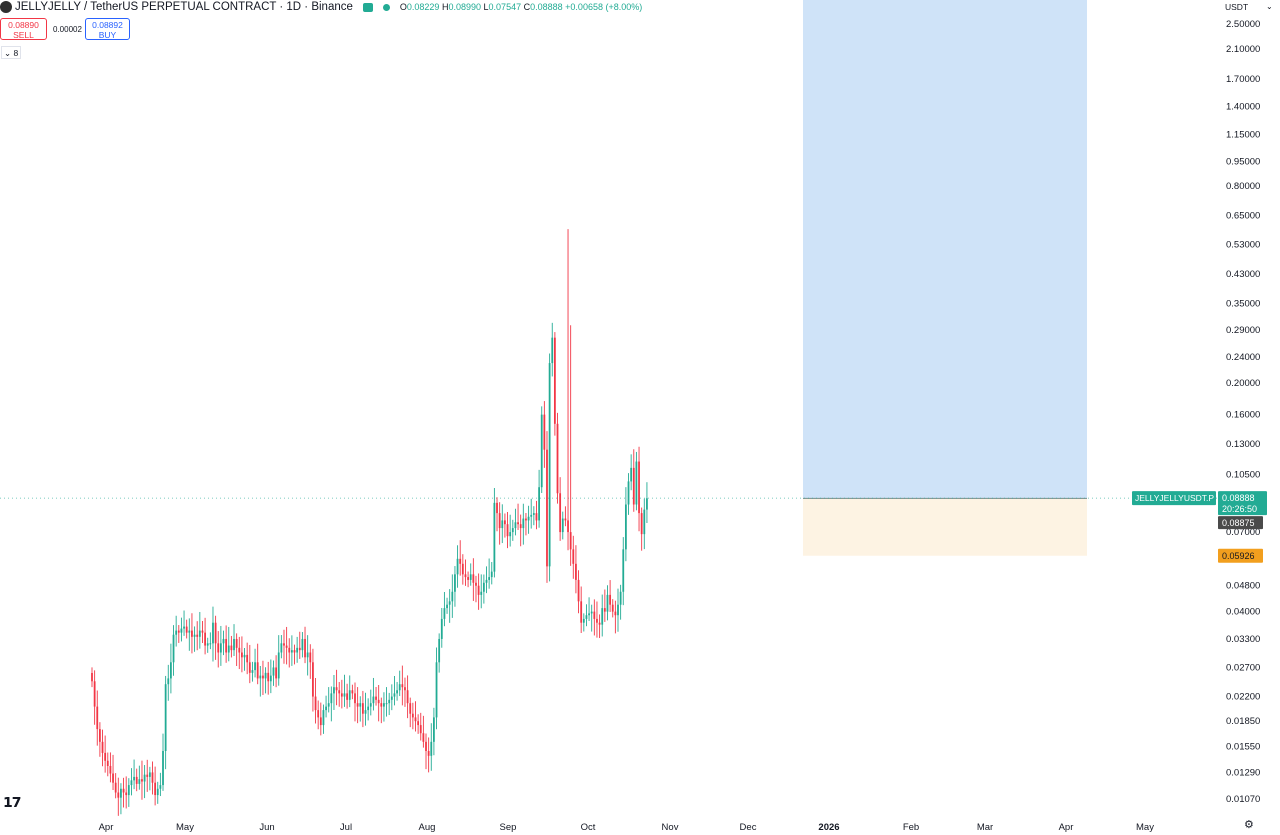 This screenshot has width=1280, height=835. Describe the element at coordinates (23, 29) in the screenshot. I see `sell-button: 0.08890 SELL` at that location.